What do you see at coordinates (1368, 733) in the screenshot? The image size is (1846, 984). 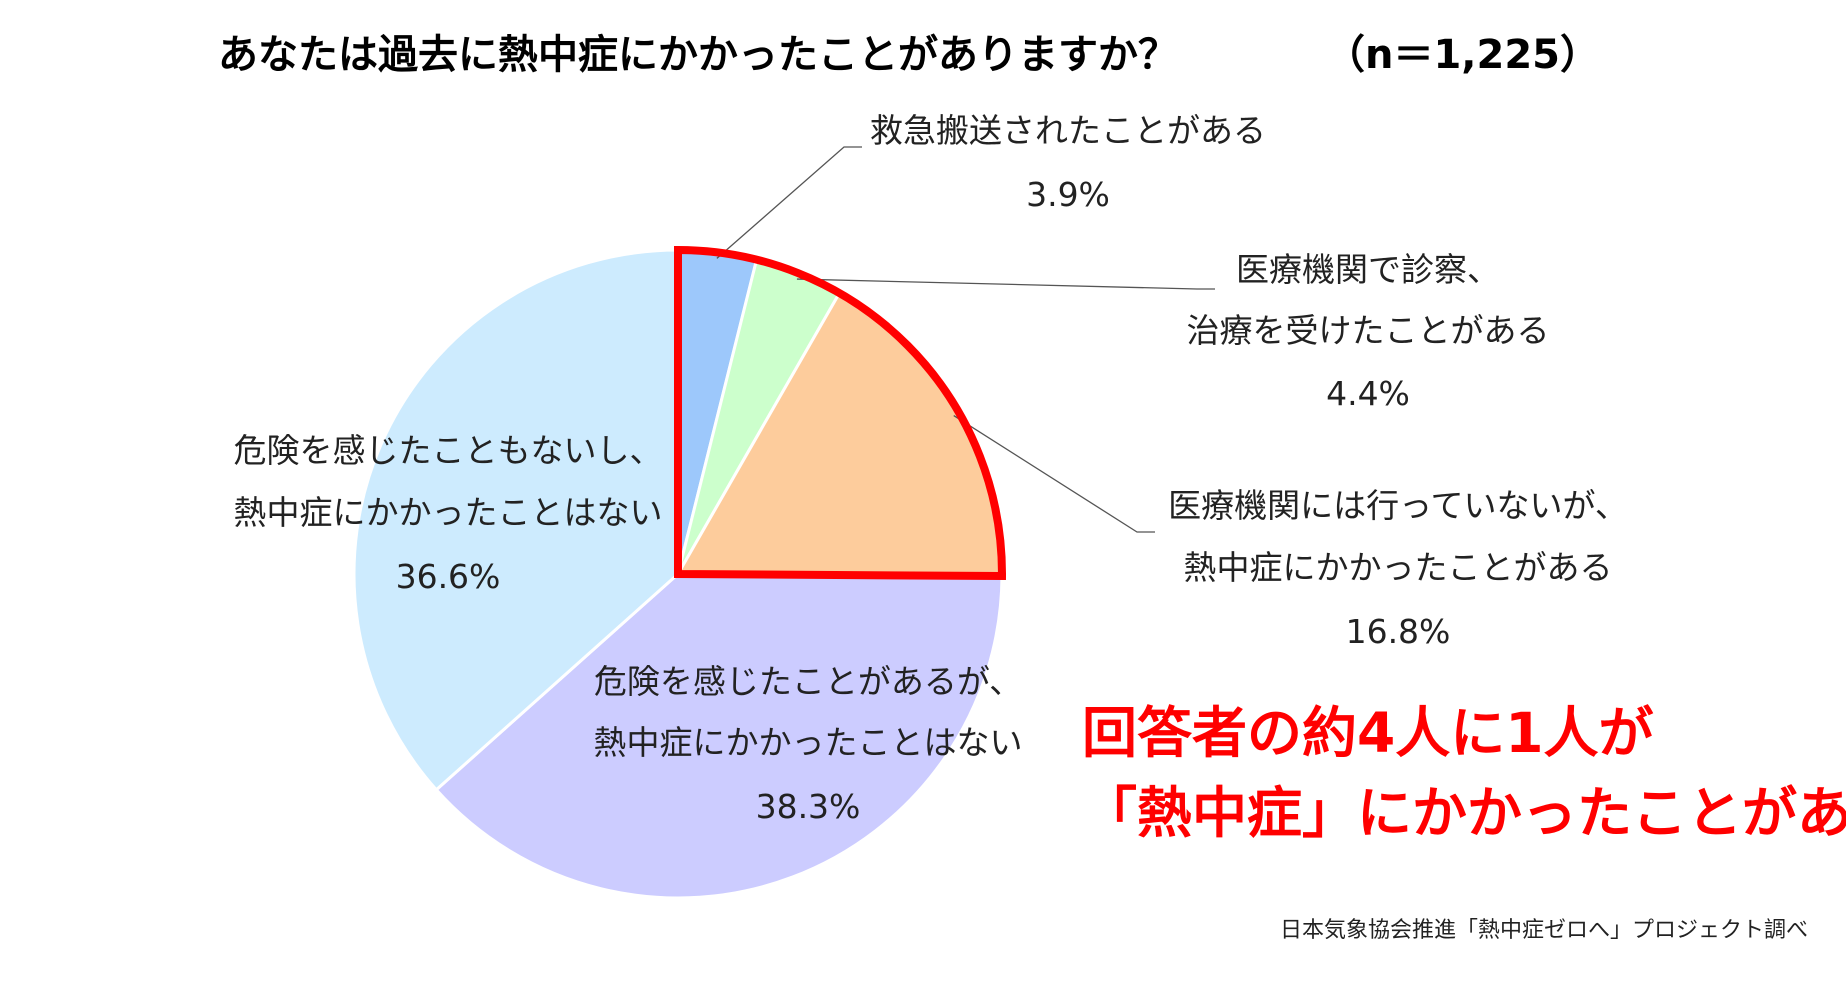 I see `highlight-callout-line: 回答者の約4人に1人が` at bounding box center [1368, 733].